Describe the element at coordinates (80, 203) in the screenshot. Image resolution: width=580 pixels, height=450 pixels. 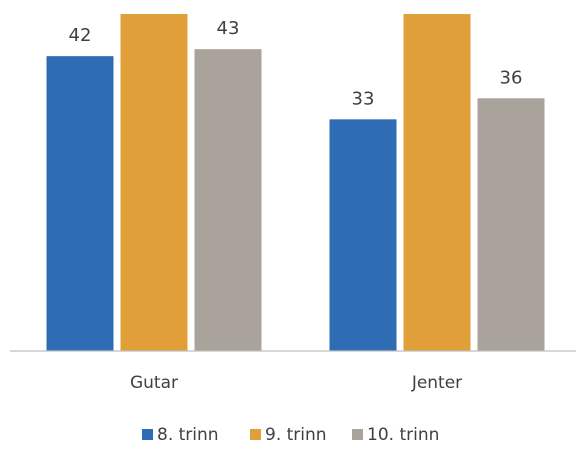
I see `bar-gutar-8-trinn` at that location.